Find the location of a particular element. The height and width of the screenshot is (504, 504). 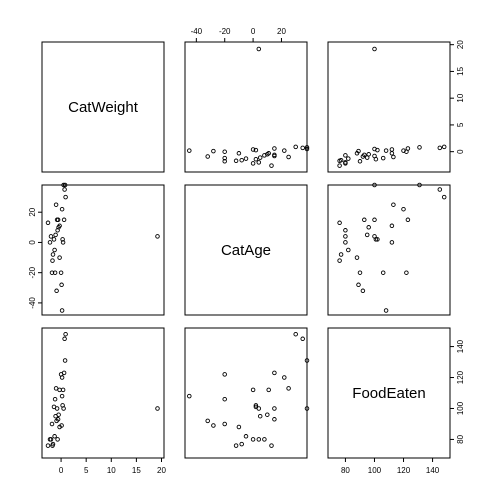

diagonal-label-FoodEaten: FoodEaten is located at coordinates (388, 393).